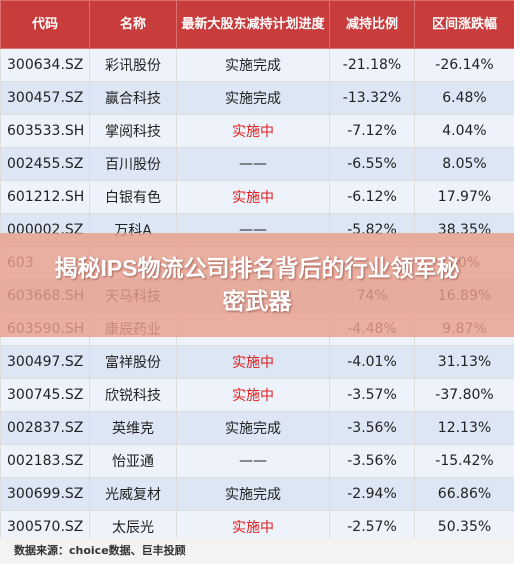  I want to click on cell-ratio: -6.55%, so click(372, 164).